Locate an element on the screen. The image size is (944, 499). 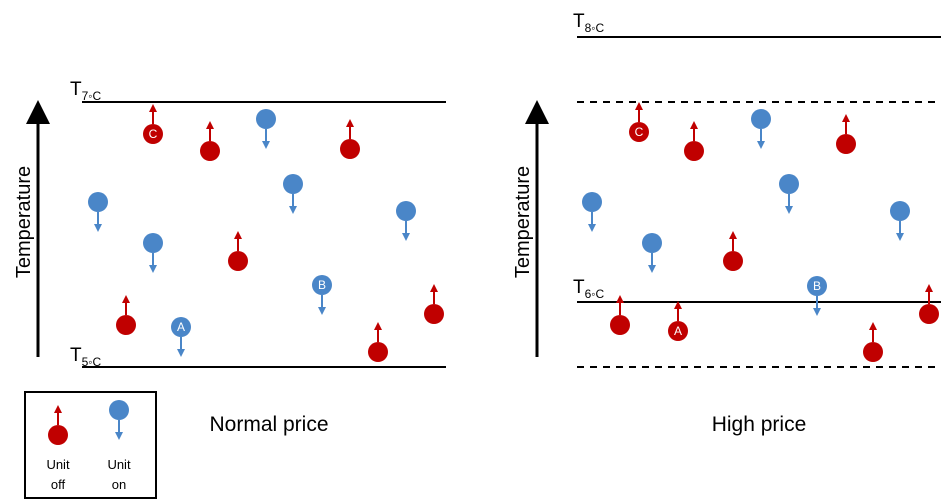
legend: Unit off Unit on is located at coordinates (90, 445).